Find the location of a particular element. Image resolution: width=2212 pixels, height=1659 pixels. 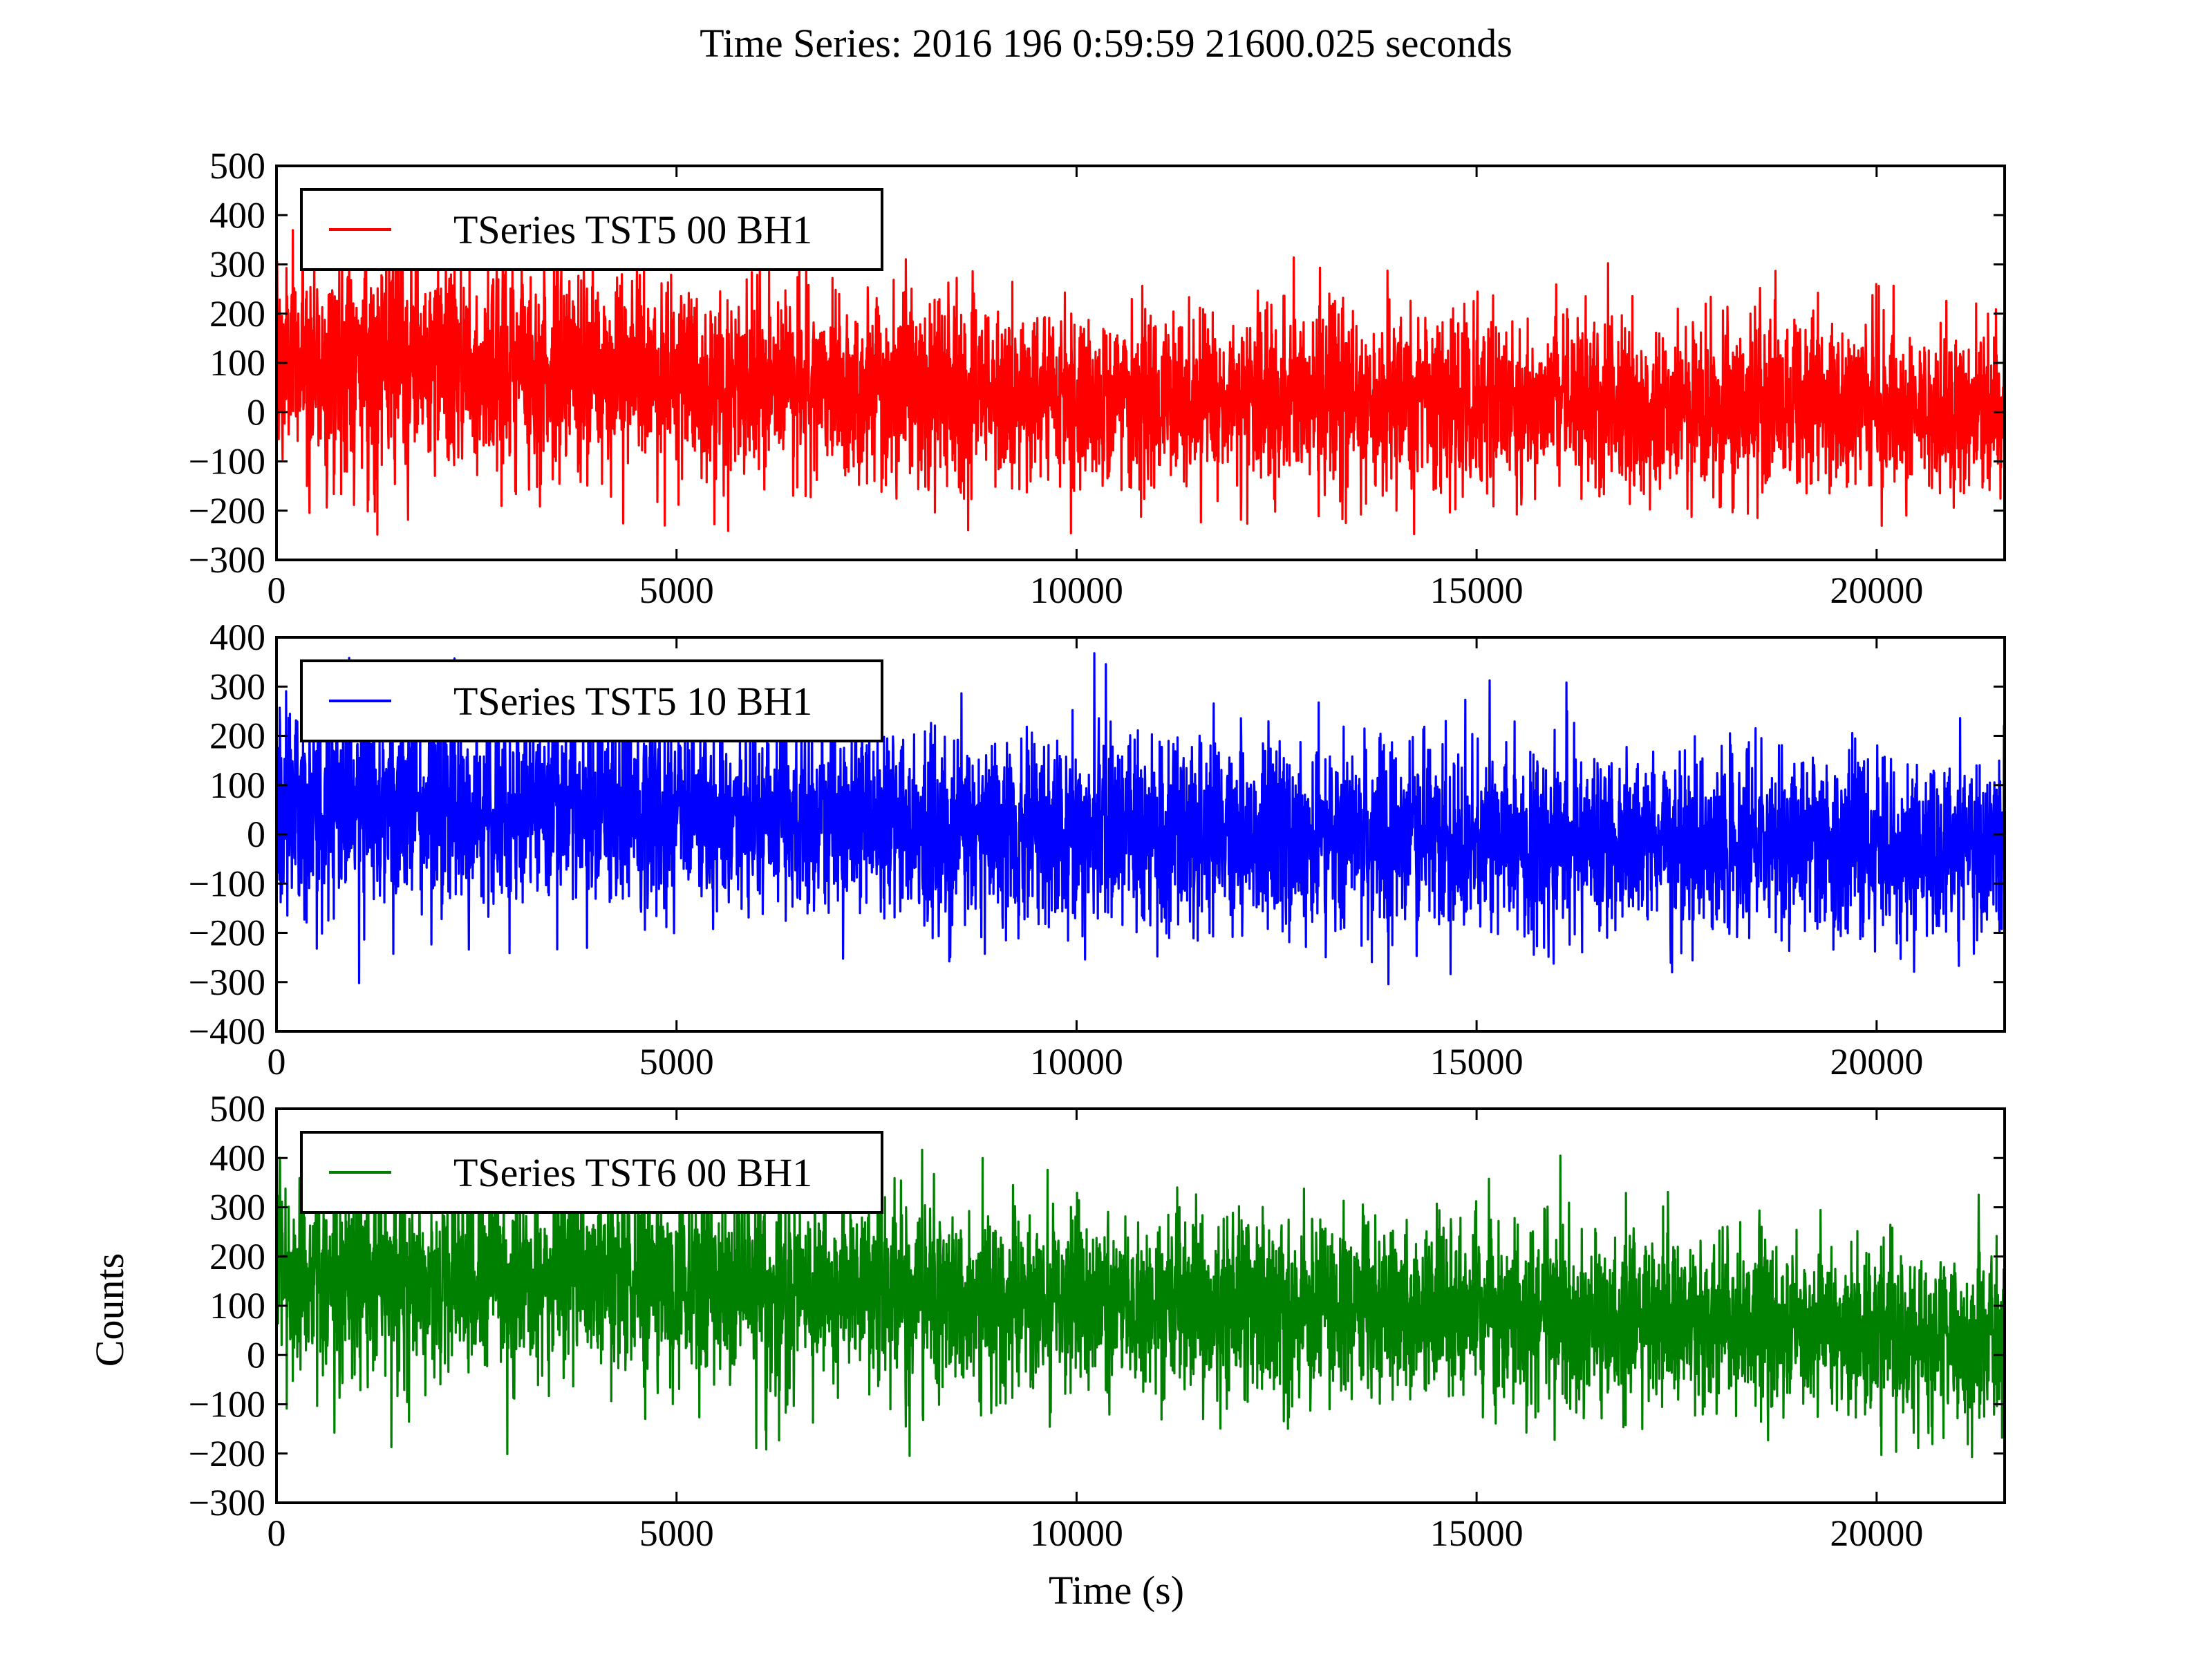

x-axis-label: Time (s) is located at coordinates (1117, 1591).